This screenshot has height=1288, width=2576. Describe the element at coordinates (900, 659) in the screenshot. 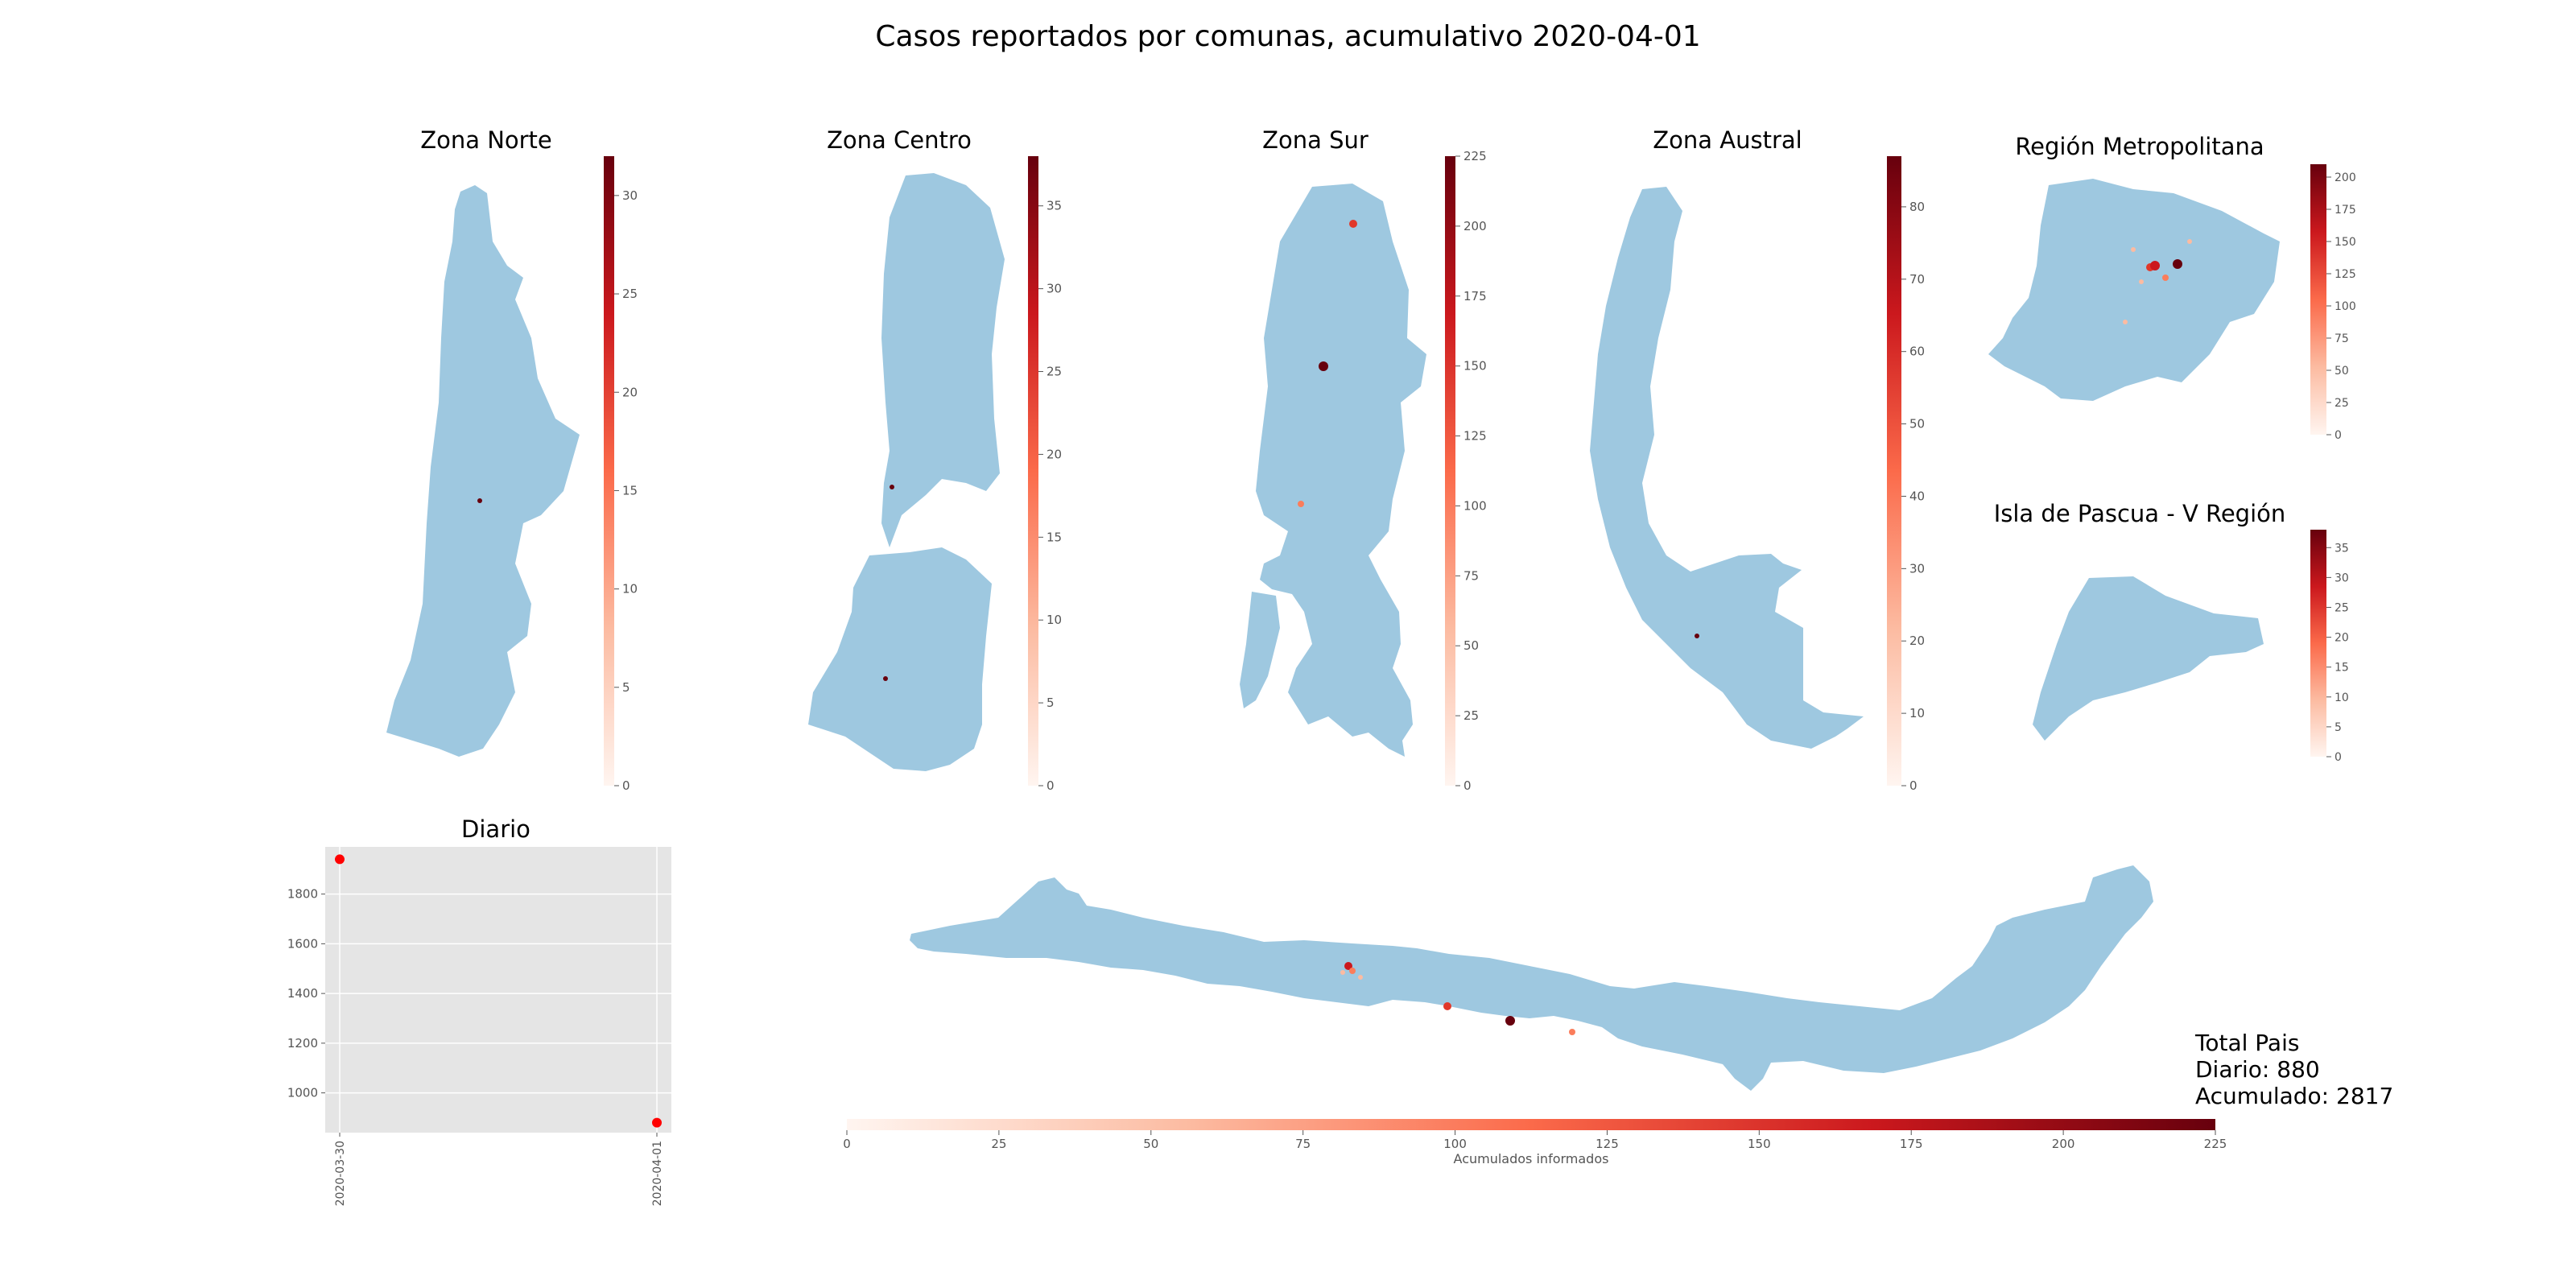

I see `map-zona-centro-south` at that location.